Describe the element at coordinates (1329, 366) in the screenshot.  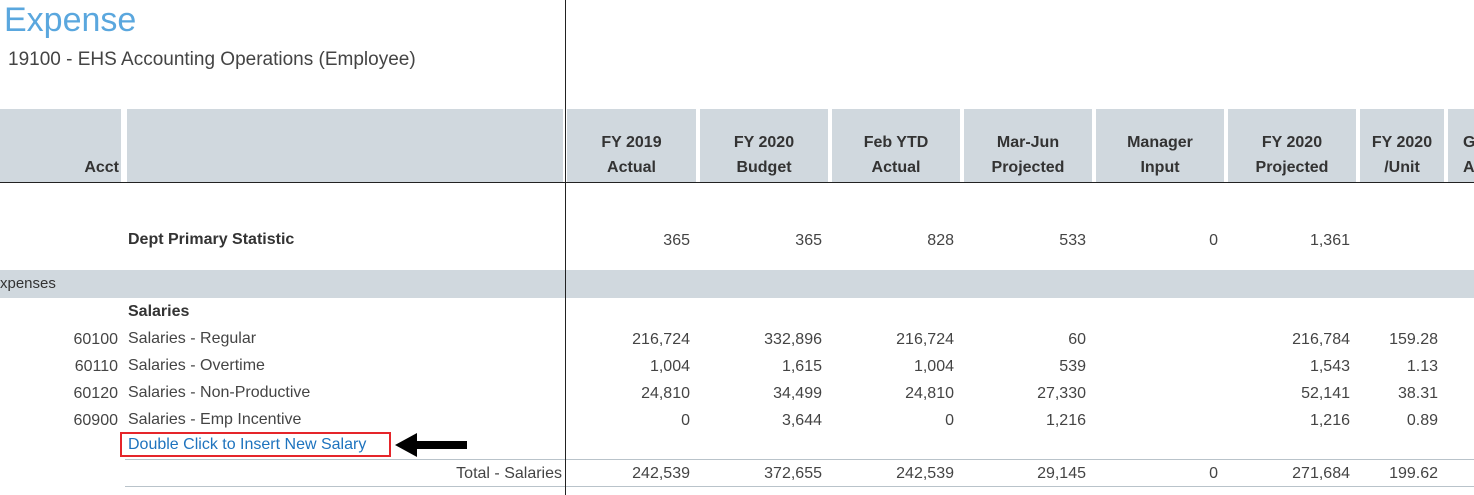
I see `row-value: 1,543` at that location.